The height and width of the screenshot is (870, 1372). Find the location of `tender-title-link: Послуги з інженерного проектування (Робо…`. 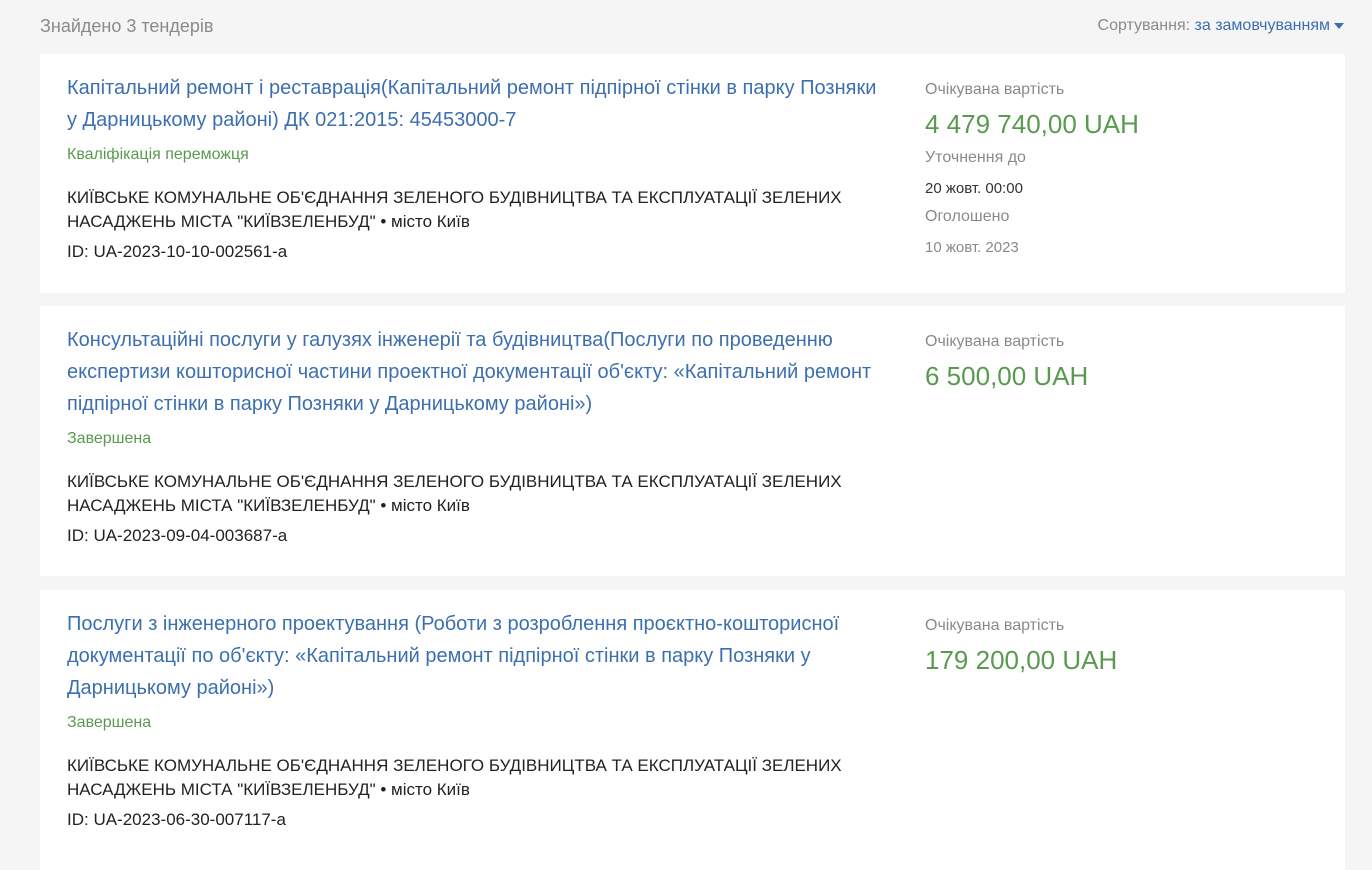

tender-title-link: Послуги з інженерного проектування (Робо… is located at coordinates (453, 656).